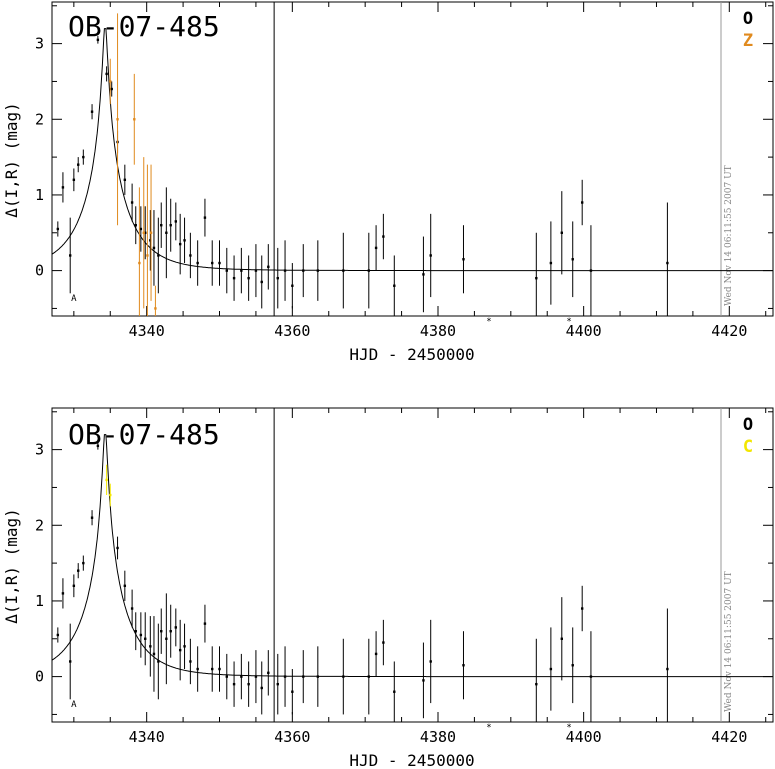 The width and height of the screenshot is (775, 769). I want to click on y-tick-label: 2, so click(39, 525).